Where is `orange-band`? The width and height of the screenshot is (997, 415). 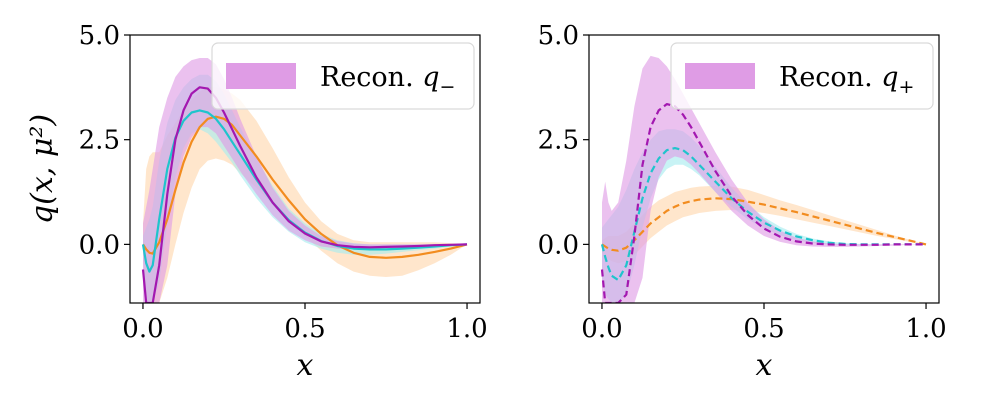
orange-band is located at coordinates (764, 224).